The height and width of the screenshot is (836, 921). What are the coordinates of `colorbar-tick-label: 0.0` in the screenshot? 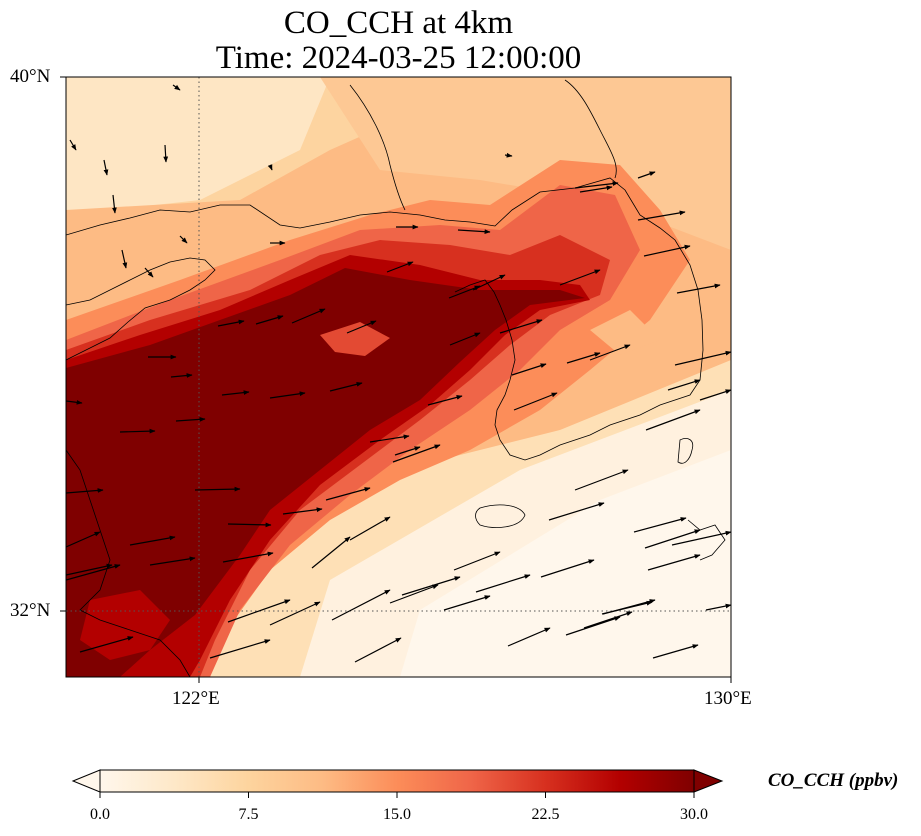 It's located at (100, 814).